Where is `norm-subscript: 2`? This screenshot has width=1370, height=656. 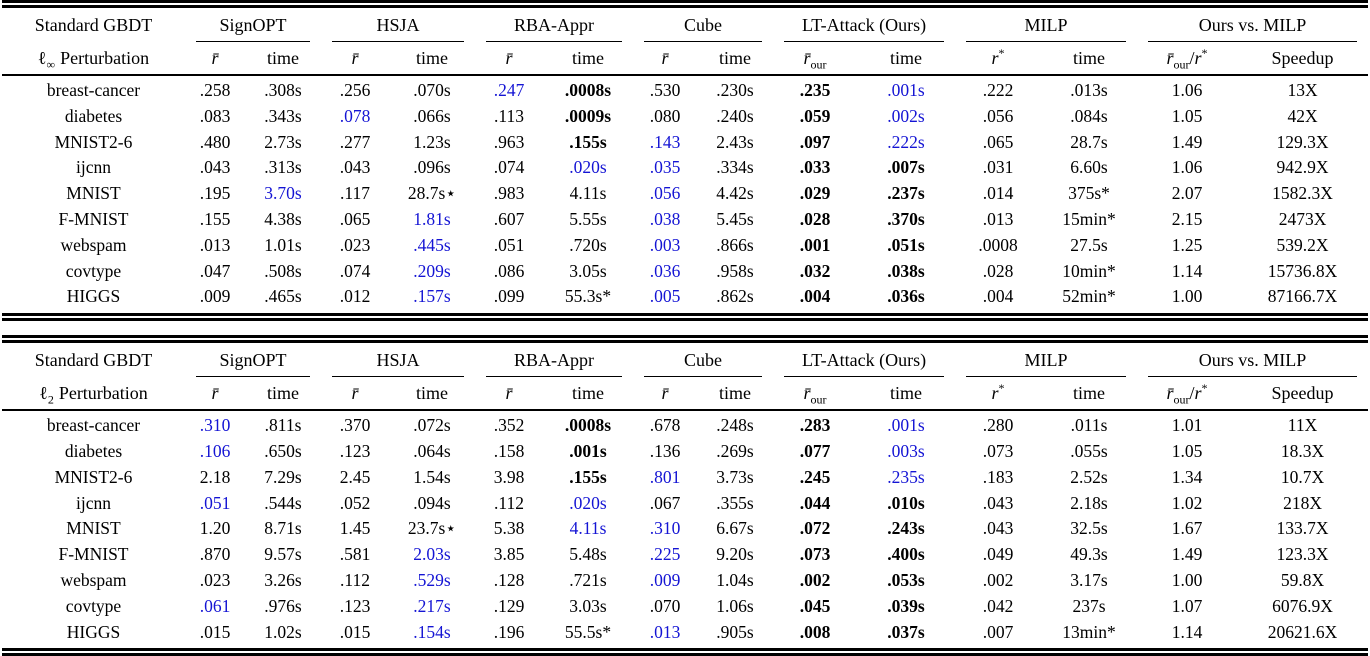 norm-subscript: 2 is located at coordinates (50, 399).